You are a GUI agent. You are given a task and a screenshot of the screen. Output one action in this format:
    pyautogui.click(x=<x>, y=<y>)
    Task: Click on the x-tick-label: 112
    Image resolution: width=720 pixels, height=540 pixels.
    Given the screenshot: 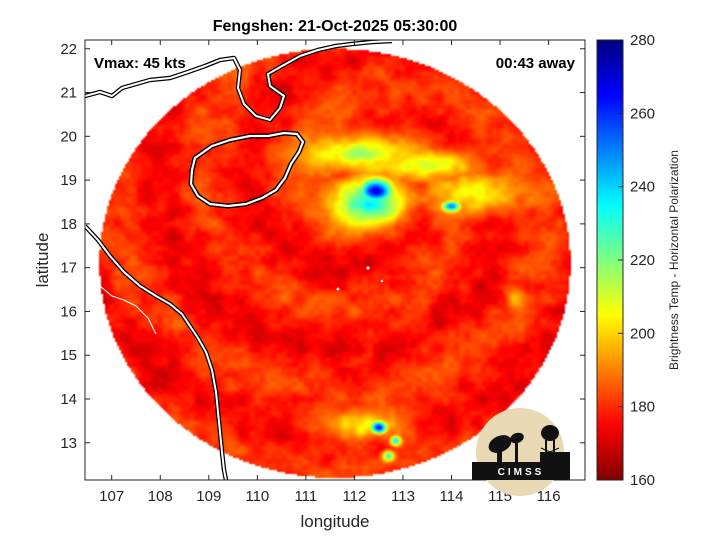 What is the action you would take?
    pyautogui.click(x=354, y=496)
    